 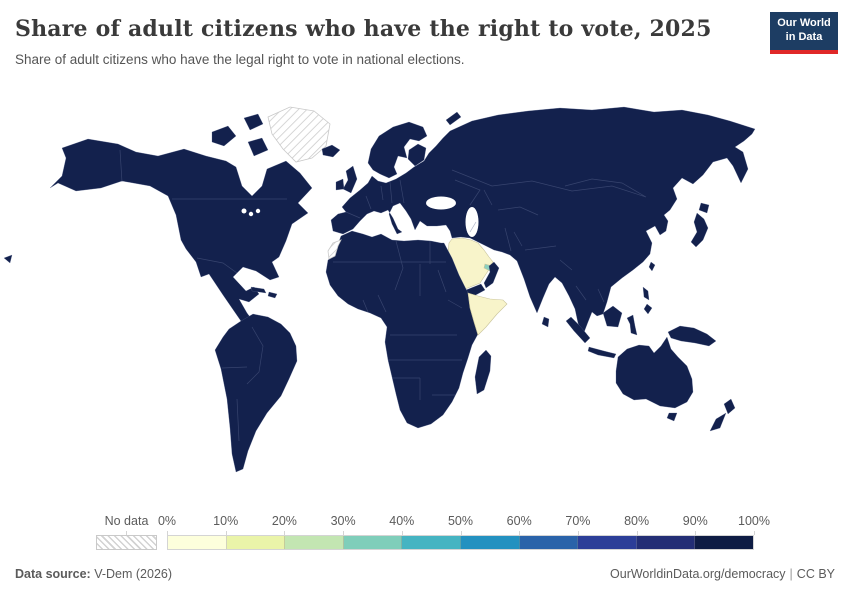 What do you see at coordinates (460, 521) in the screenshot?
I see `legend-tick-label-50%: 50%` at bounding box center [460, 521].